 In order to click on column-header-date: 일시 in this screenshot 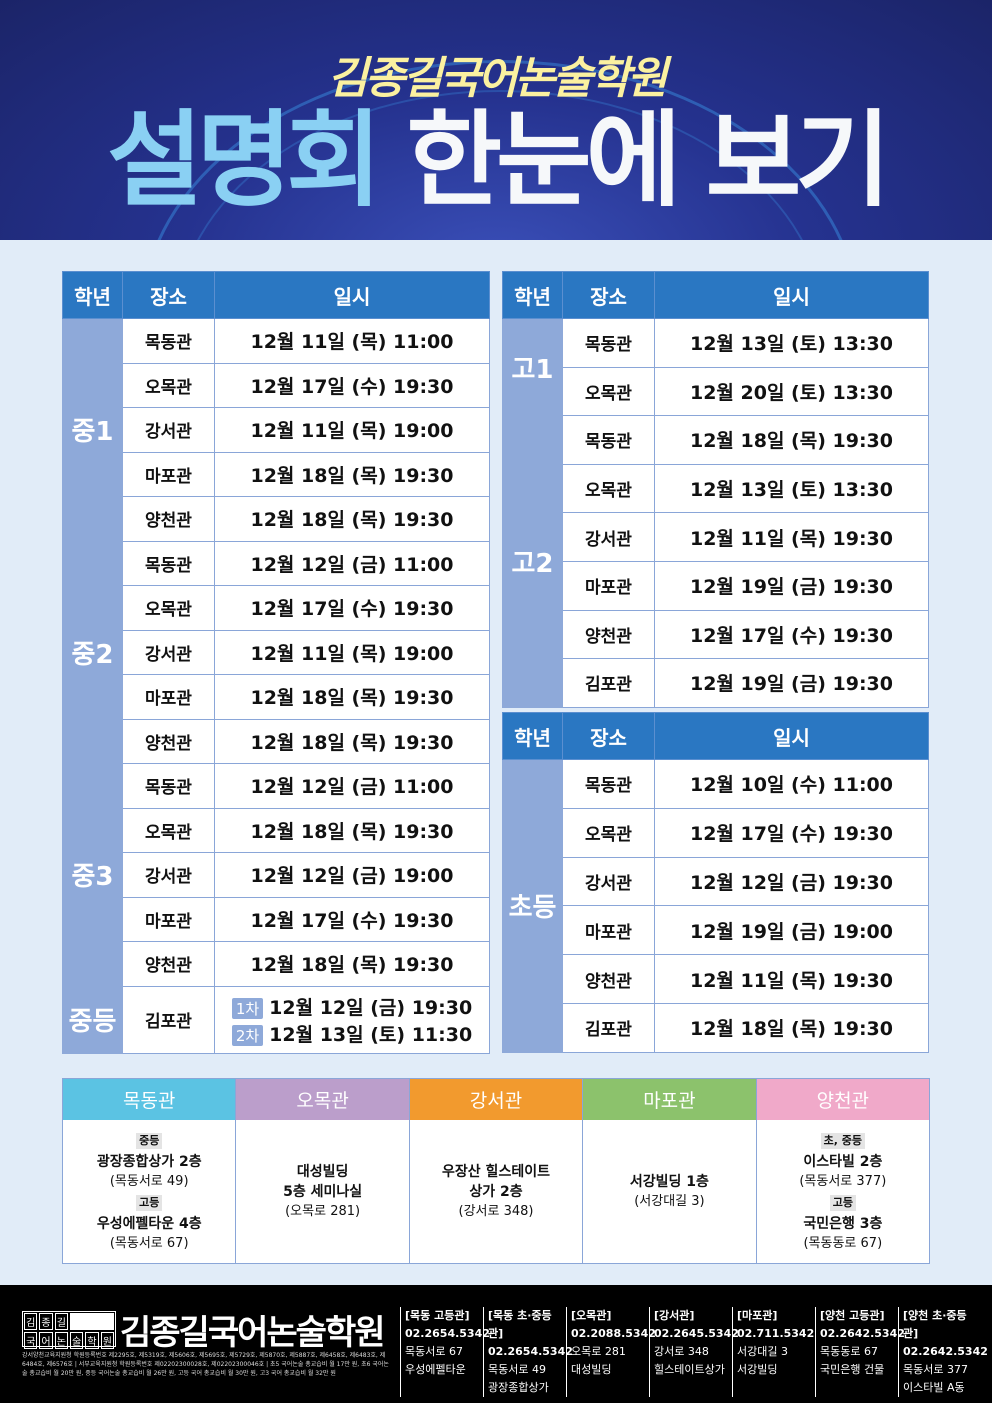, I will do `click(791, 736)`.